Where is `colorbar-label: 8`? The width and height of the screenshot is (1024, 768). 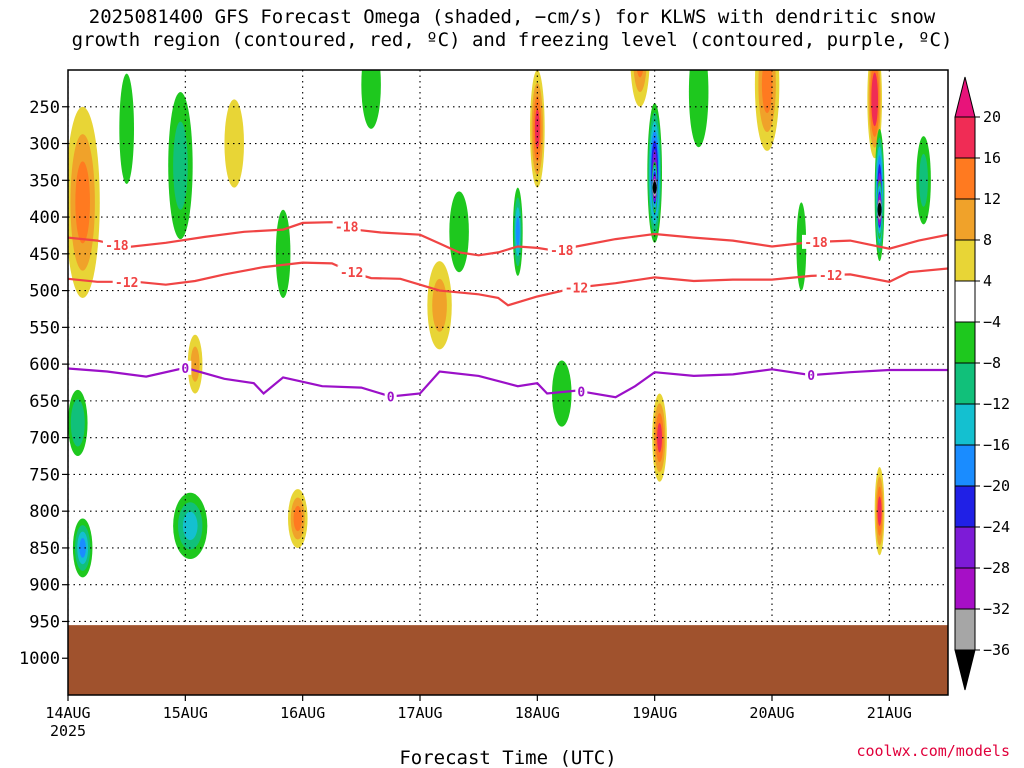
colorbar-label: 8 is located at coordinates (987, 240).